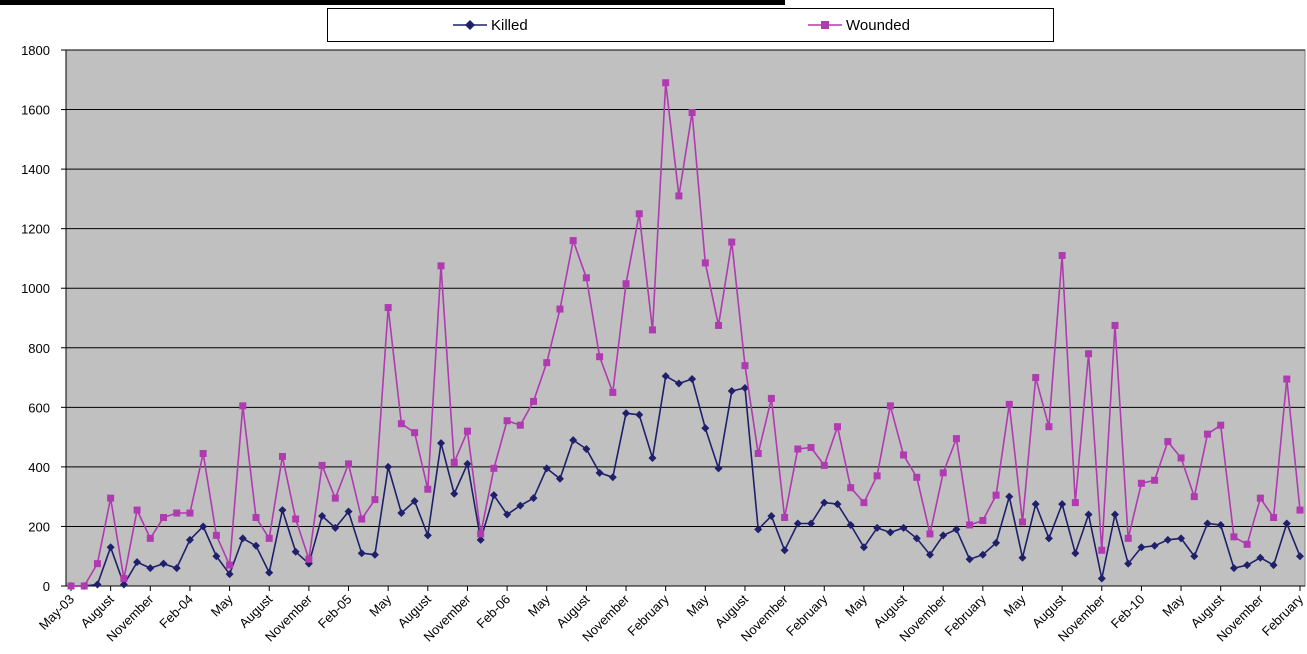 This screenshot has width=1307, height=654. Describe the element at coordinates (1283, 615) in the screenshot. I see `x-tick-label: February` at that location.